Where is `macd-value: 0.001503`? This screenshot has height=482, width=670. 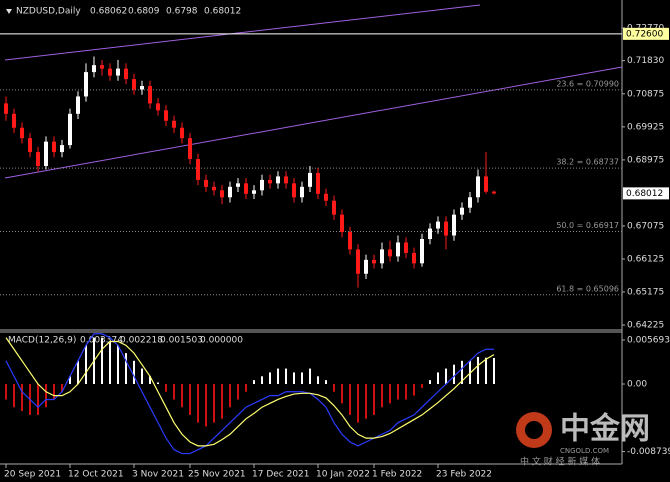
macd-value: 0.001503 is located at coordinates (181, 341).